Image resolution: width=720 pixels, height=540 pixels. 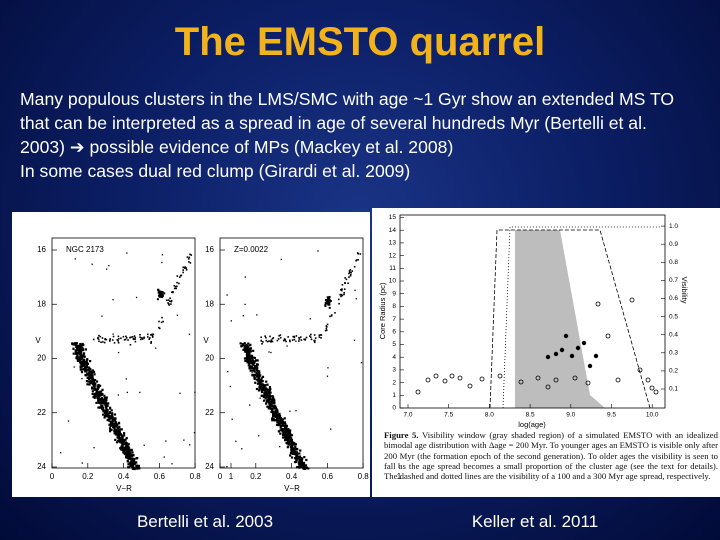 I want to click on x-axis-label: log(age), so click(x=532, y=424).